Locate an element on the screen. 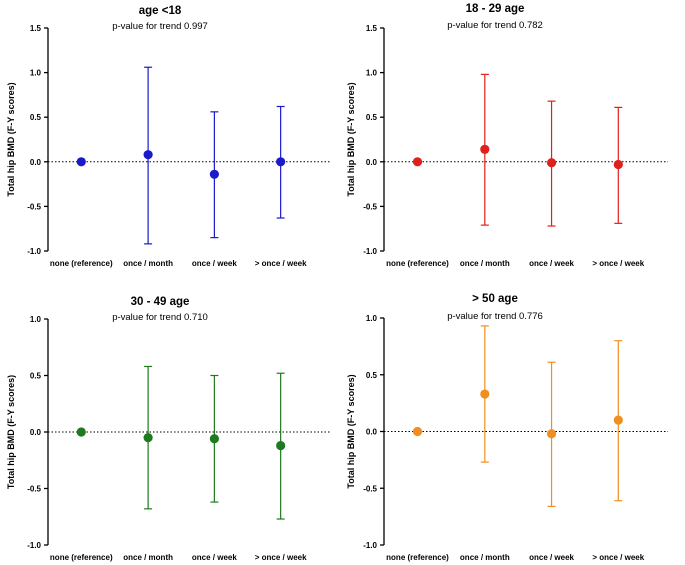 This screenshot has width=685, height=565. chart-subtitle: p-value for trend 0.710 is located at coordinates (160, 317).